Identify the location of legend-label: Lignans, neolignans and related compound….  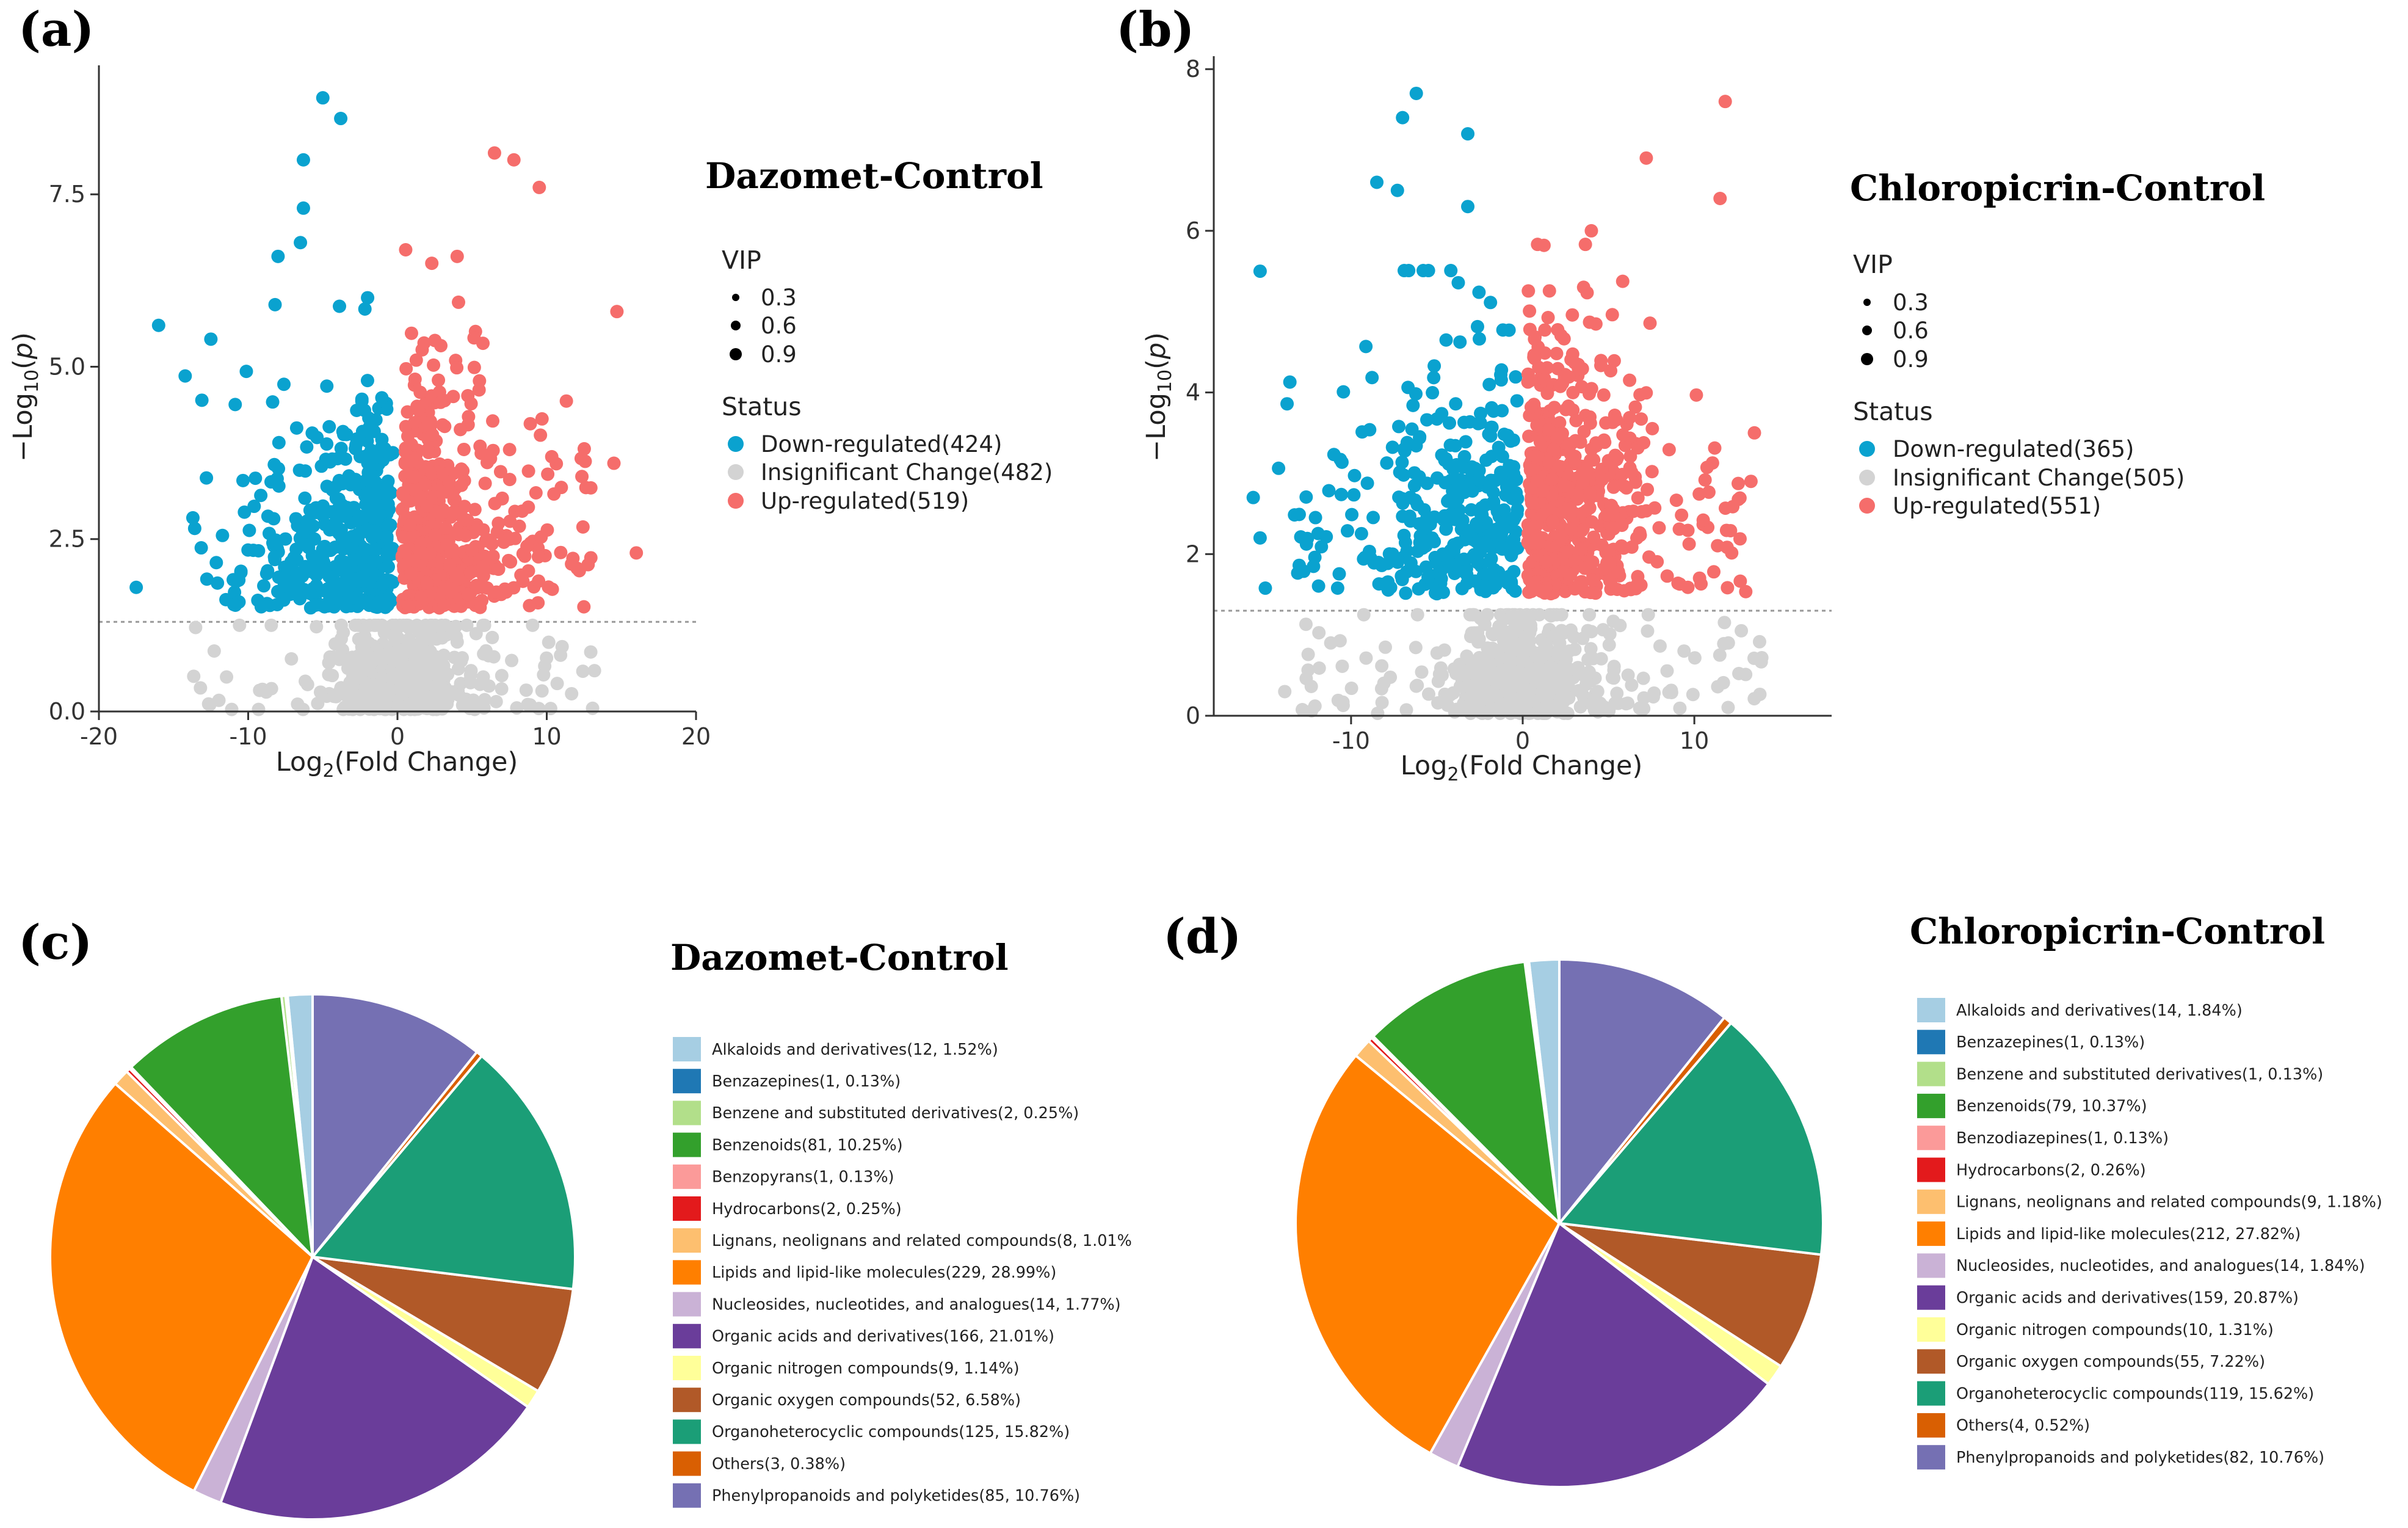
(2169, 1202).